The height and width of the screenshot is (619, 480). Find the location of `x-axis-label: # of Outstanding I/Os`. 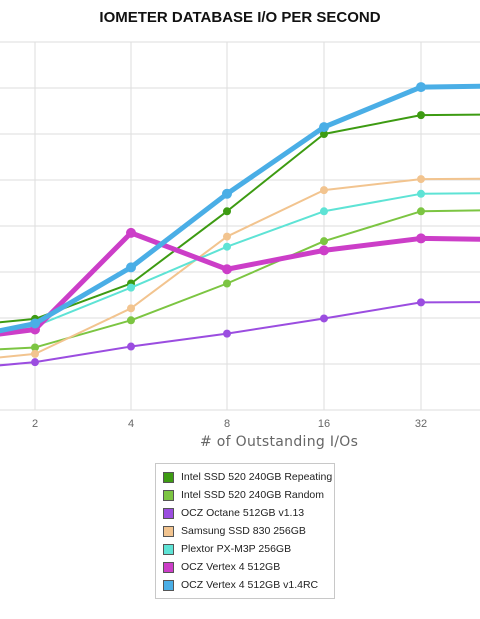

x-axis-label: # of Outstanding I/Os is located at coordinates (279, 442).